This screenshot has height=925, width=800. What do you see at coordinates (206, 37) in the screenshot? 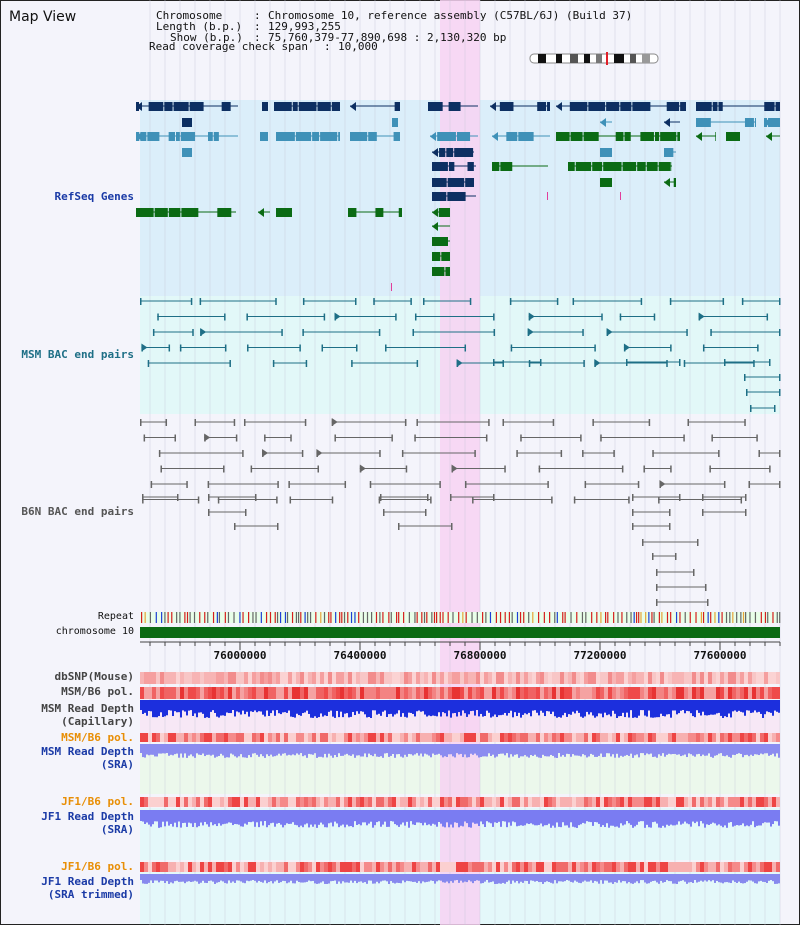
I see `show-key: Show (b.p.)` at bounding box center [206, 37].